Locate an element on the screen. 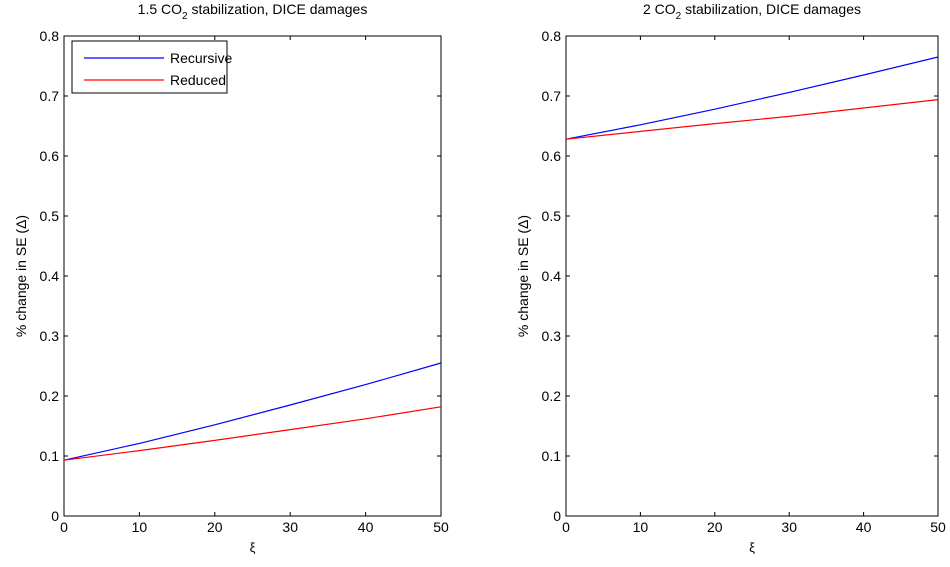 This screenshot has height=567, width=950. chart-title: 1.5 CO2 stabilization, DICE damages is located at coordinates (253, 11).